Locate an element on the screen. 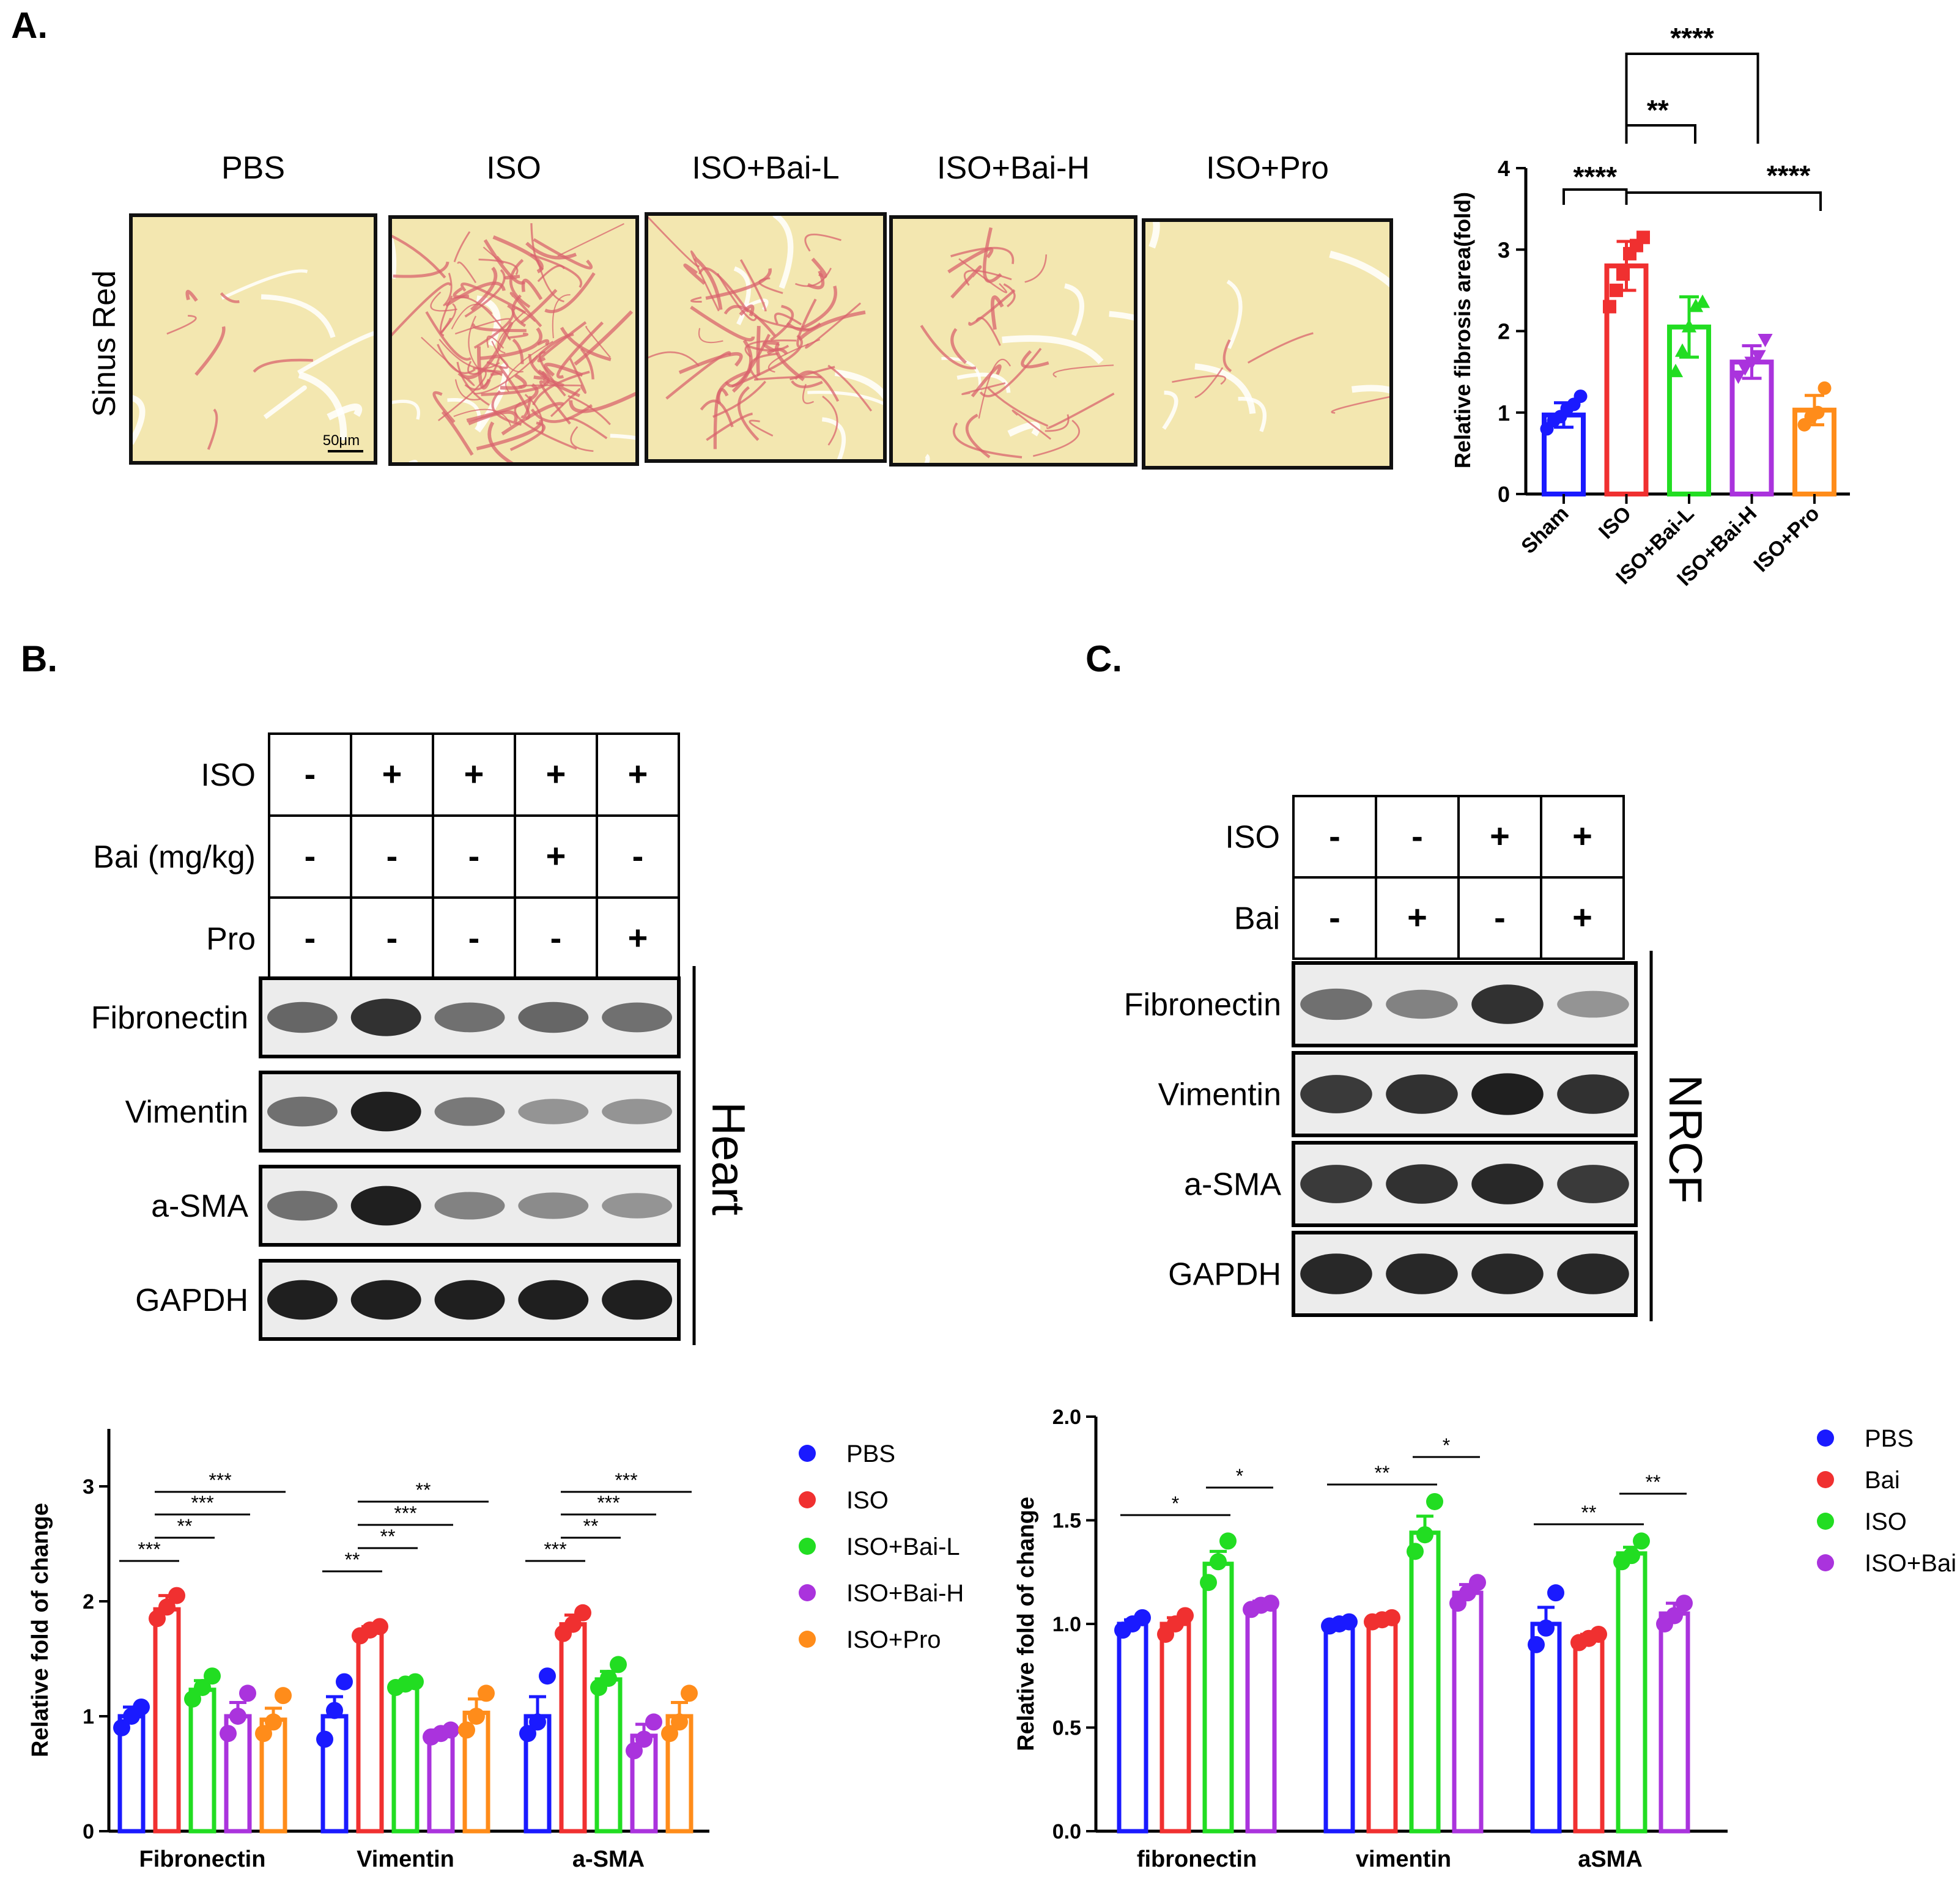  significance-label: * is located at coordinates (1446, 1445).